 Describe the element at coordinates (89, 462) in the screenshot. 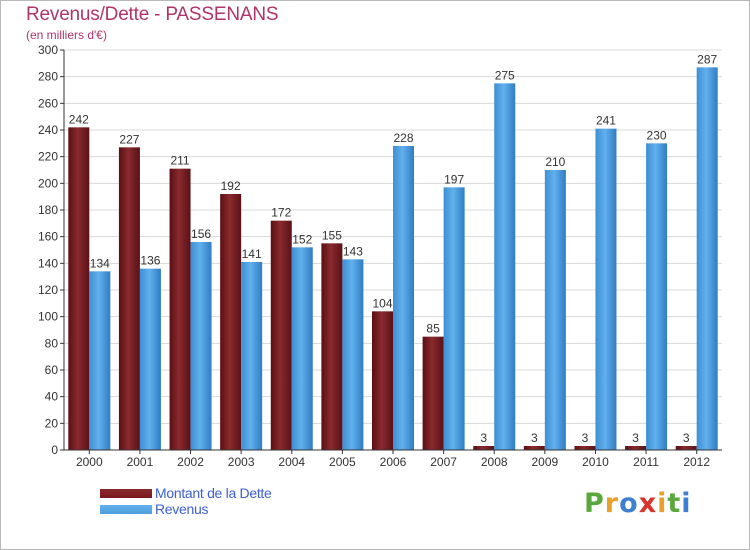

I see `x-tick-label: 2000` at that location.